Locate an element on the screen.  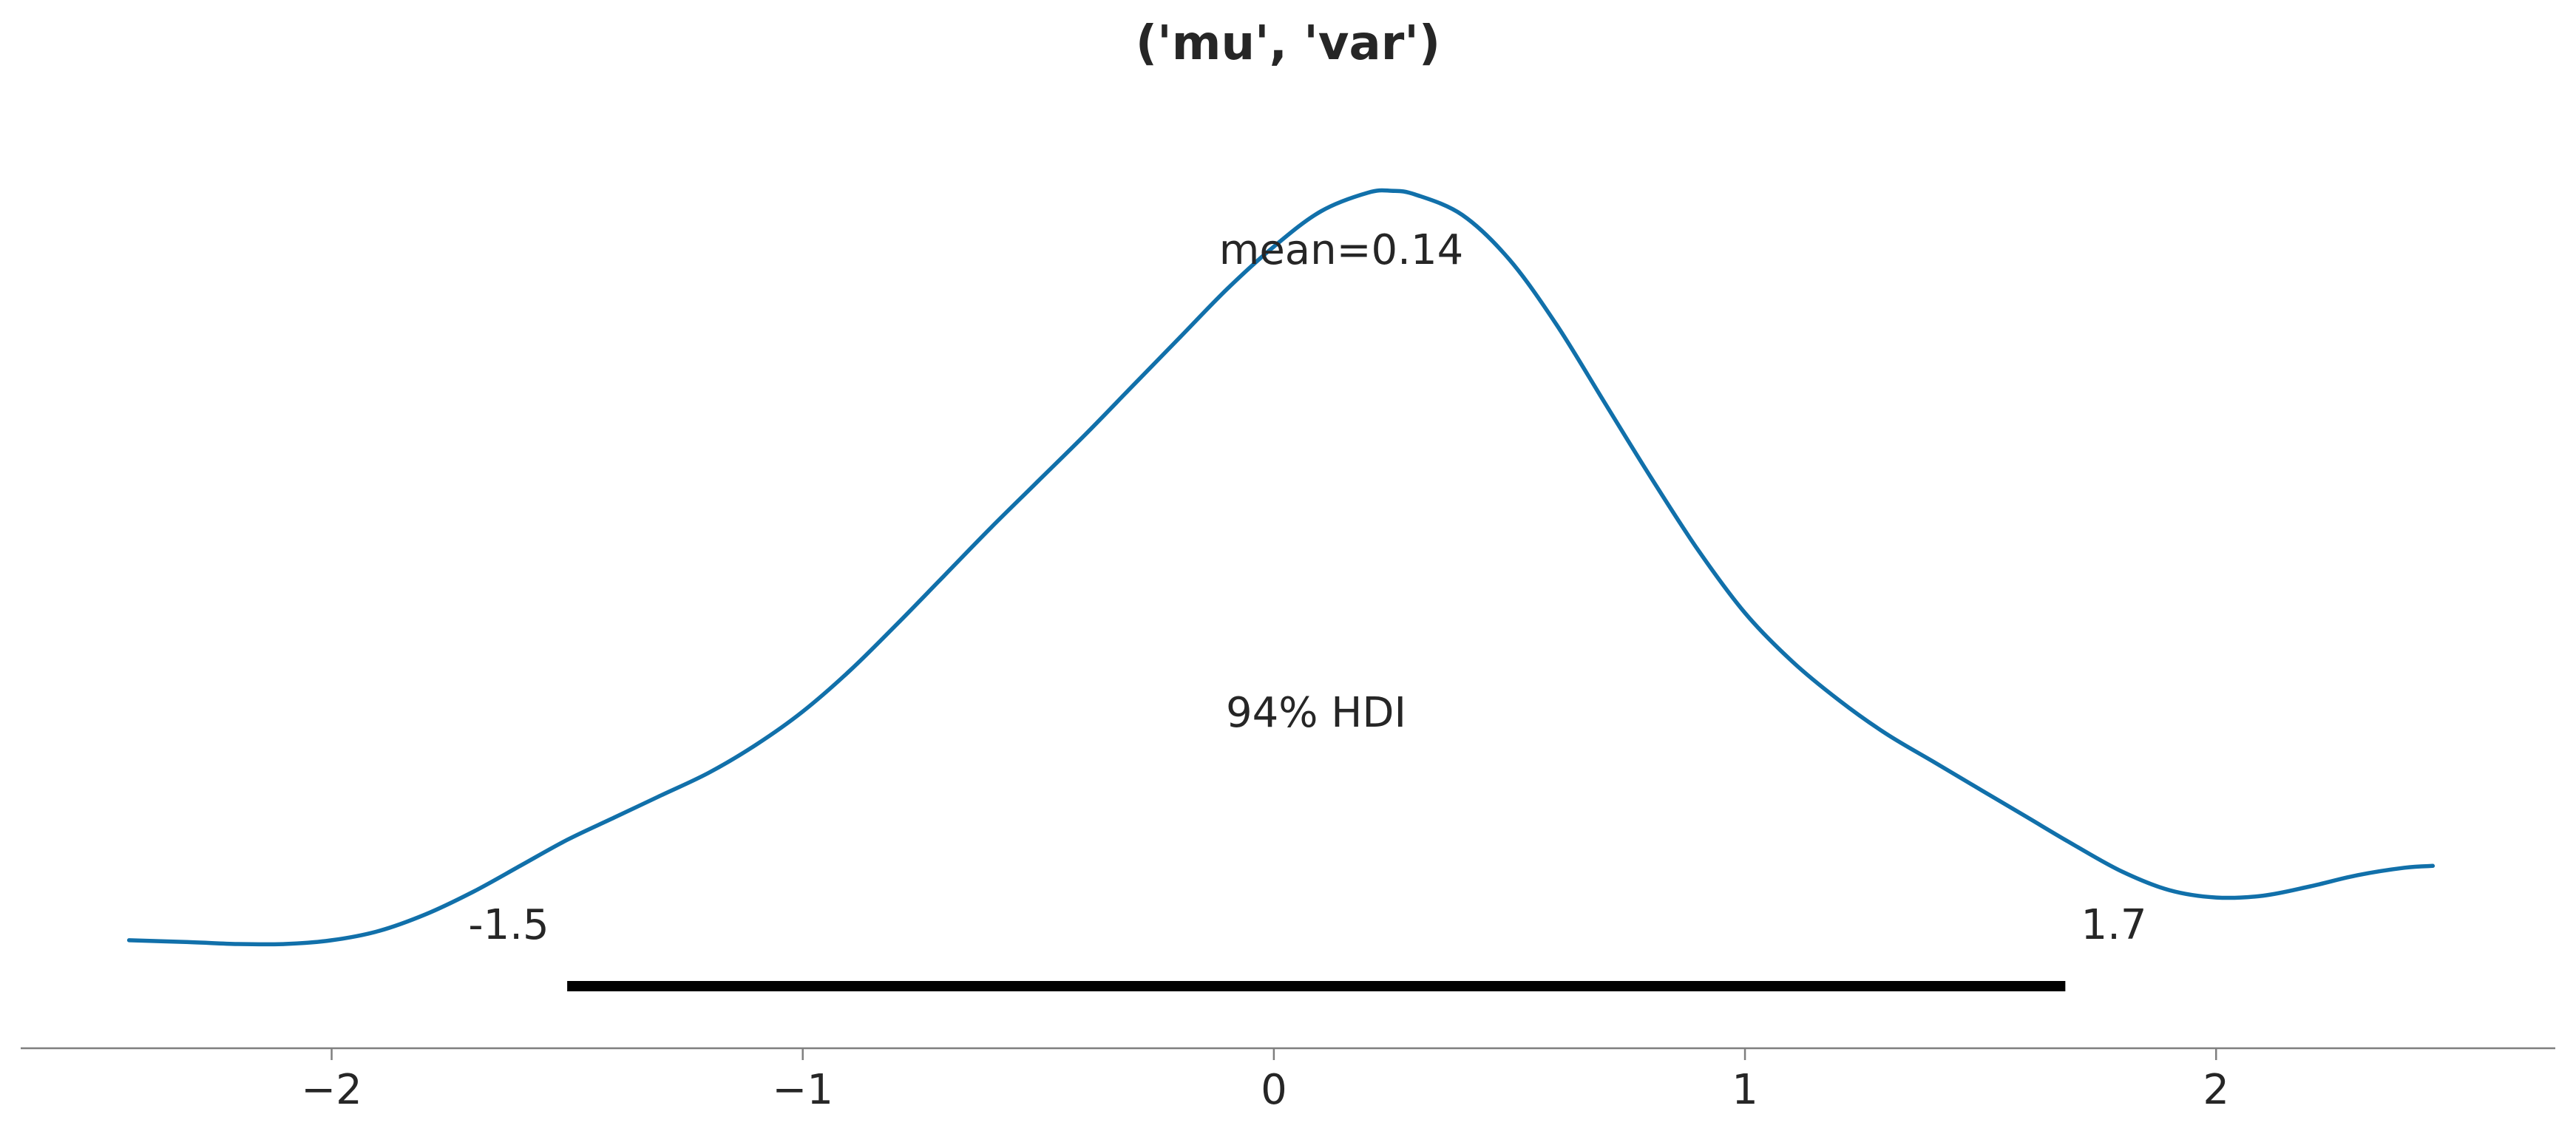
x-tick-label: 2 is located at coordinates (2216, 1090).